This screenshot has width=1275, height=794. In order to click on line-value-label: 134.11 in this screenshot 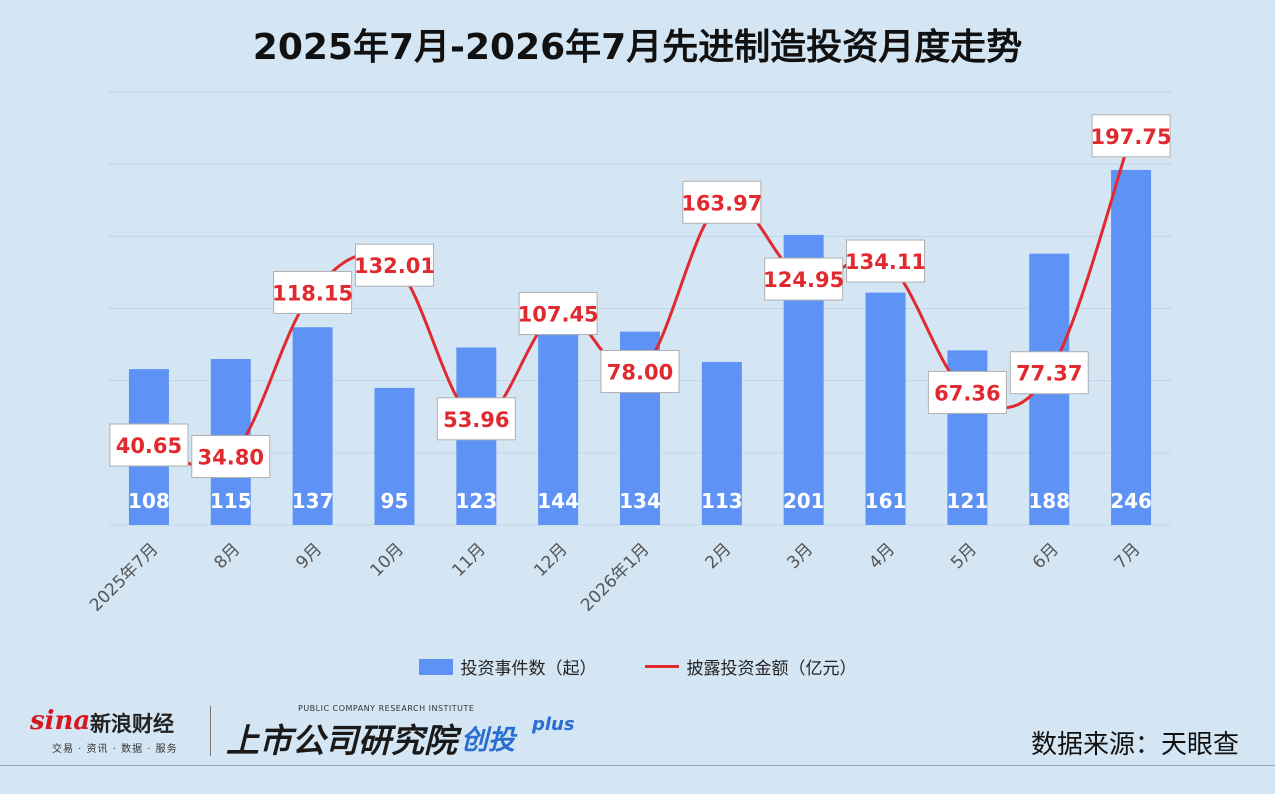, I will do `click(885, 262)`.